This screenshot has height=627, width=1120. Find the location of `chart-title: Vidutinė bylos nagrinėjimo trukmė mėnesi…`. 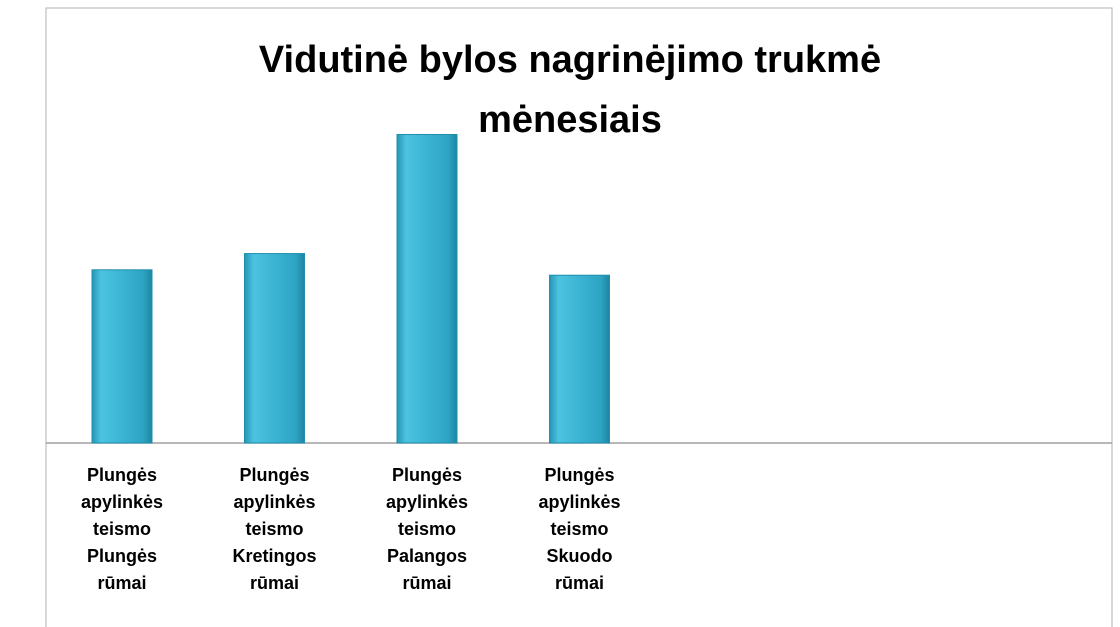

chart-title: Vidutinė bylos nagrinėjimo trukmė mėnesi… is located at coordinates (570, 90).